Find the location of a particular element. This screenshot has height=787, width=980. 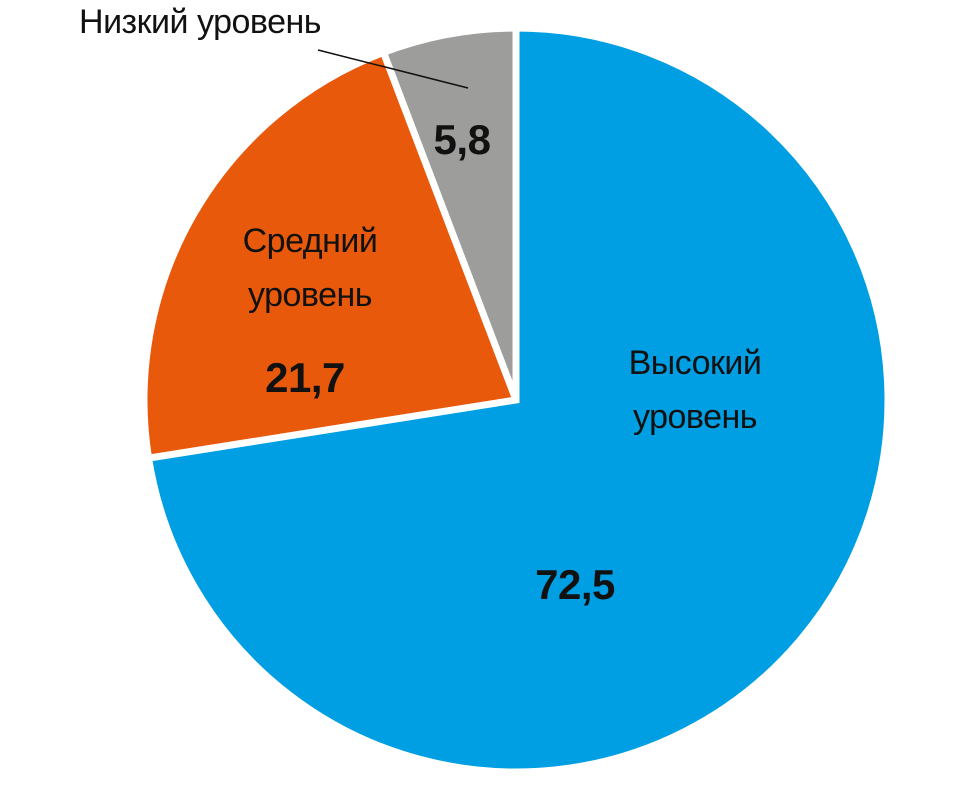

value-label: 21,7 is located at coordinates (305, 377).